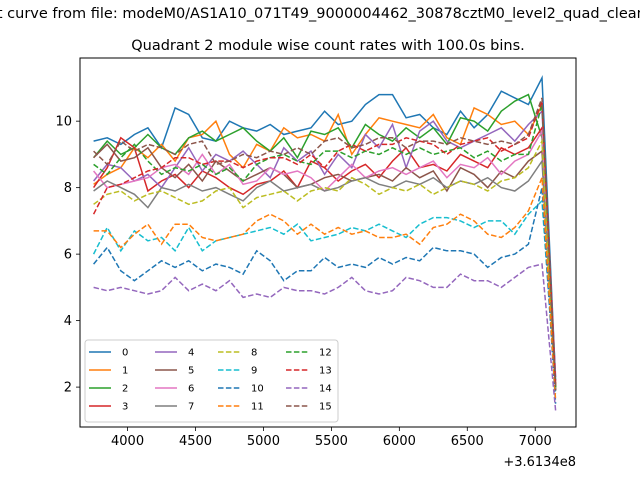  Describe the element at coordinates (325, 389) in the screenshot. I see `legend-label: 14` at that location.